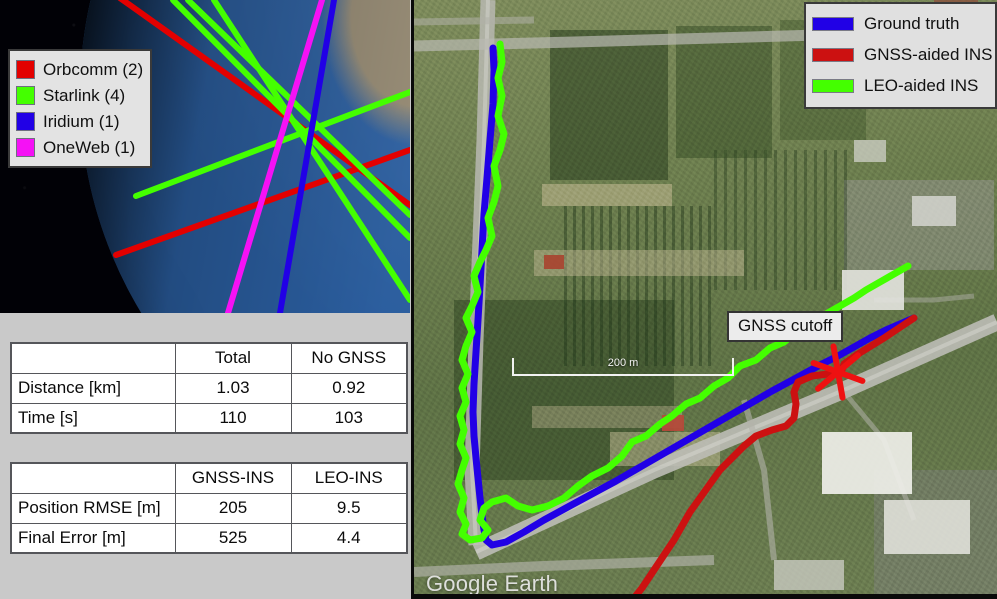  Describe the element at coordinates (833, 23) in the screenshot. I see `ground-truth-color-swatch` at that location.